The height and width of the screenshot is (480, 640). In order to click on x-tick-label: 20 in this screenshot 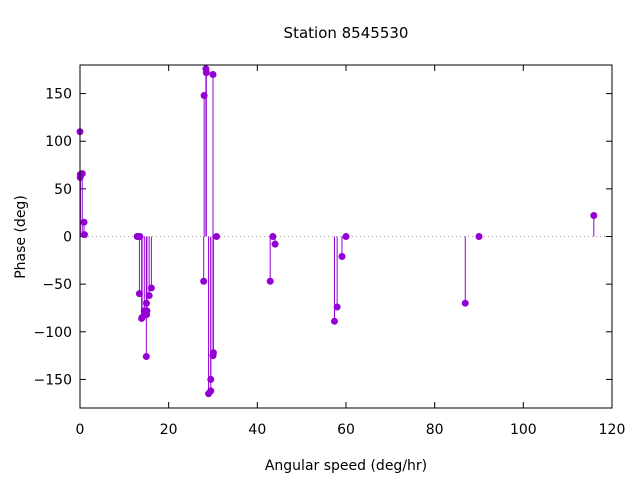, I will do `click(169, 430)`.